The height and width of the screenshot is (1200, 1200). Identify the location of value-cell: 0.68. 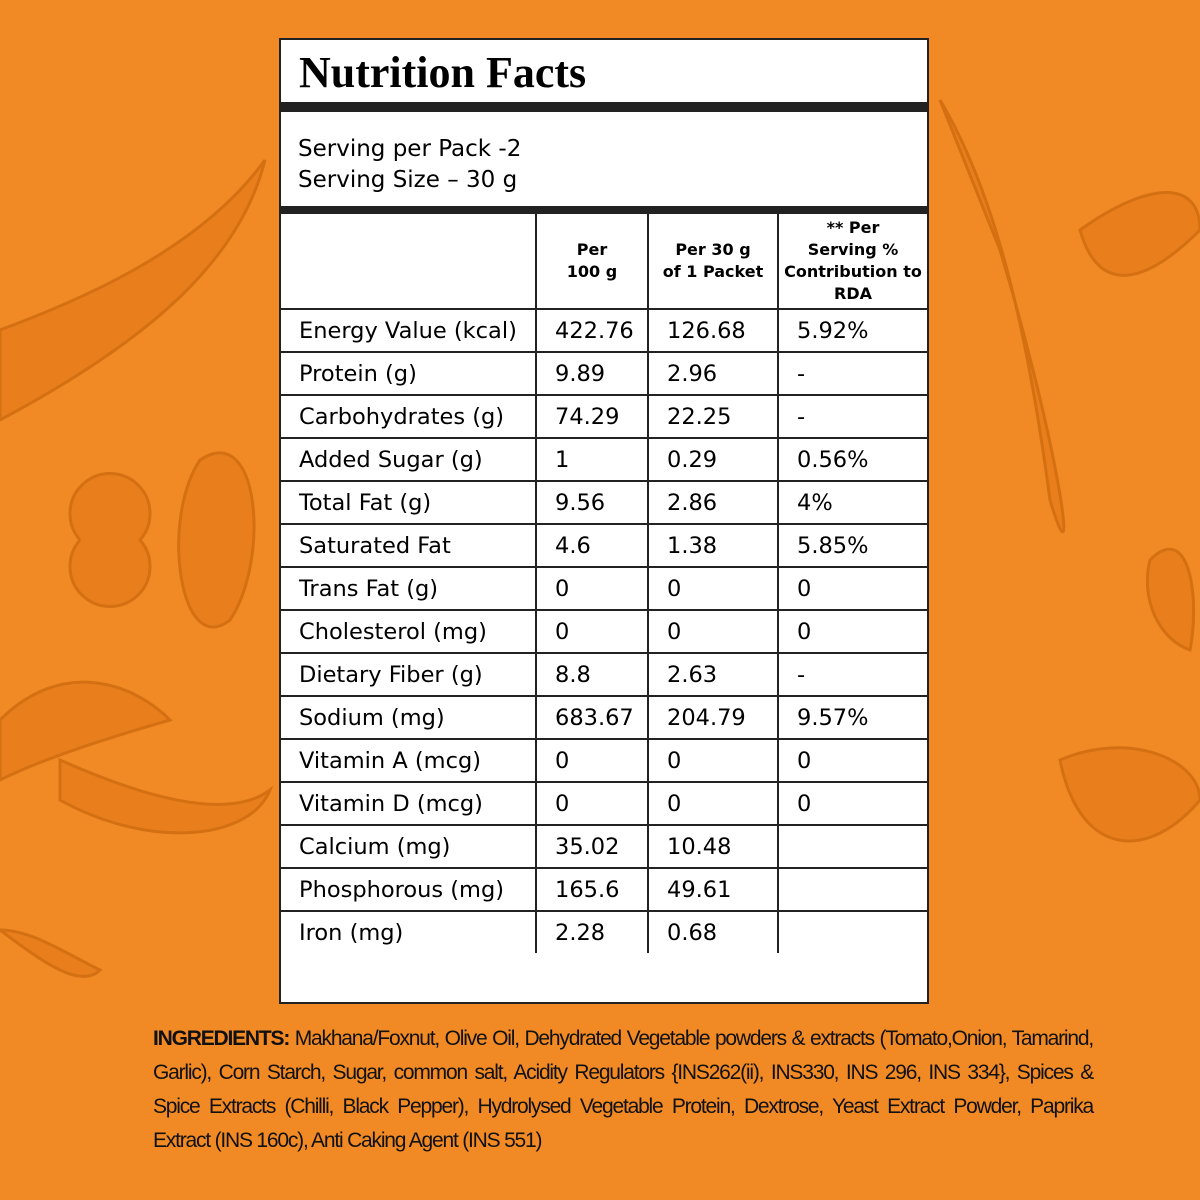
(713, 931).